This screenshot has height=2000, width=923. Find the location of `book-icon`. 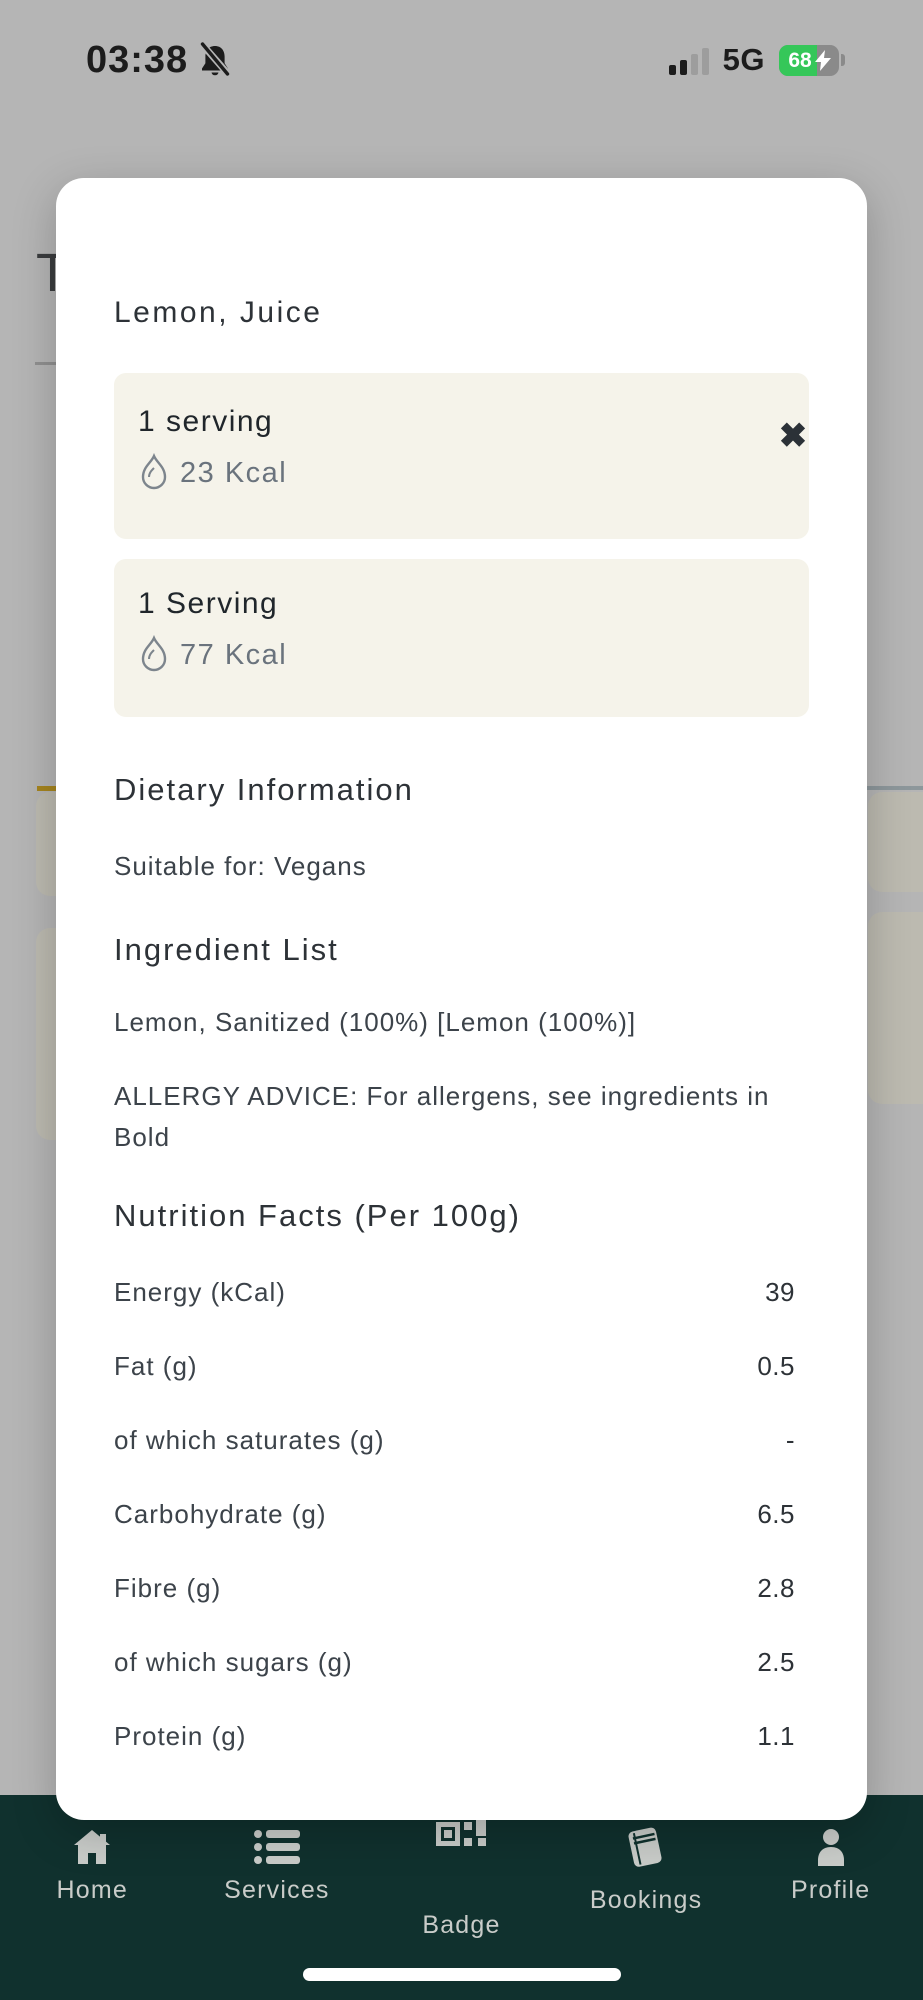

book-icon is located at coordinates (646, 1847).